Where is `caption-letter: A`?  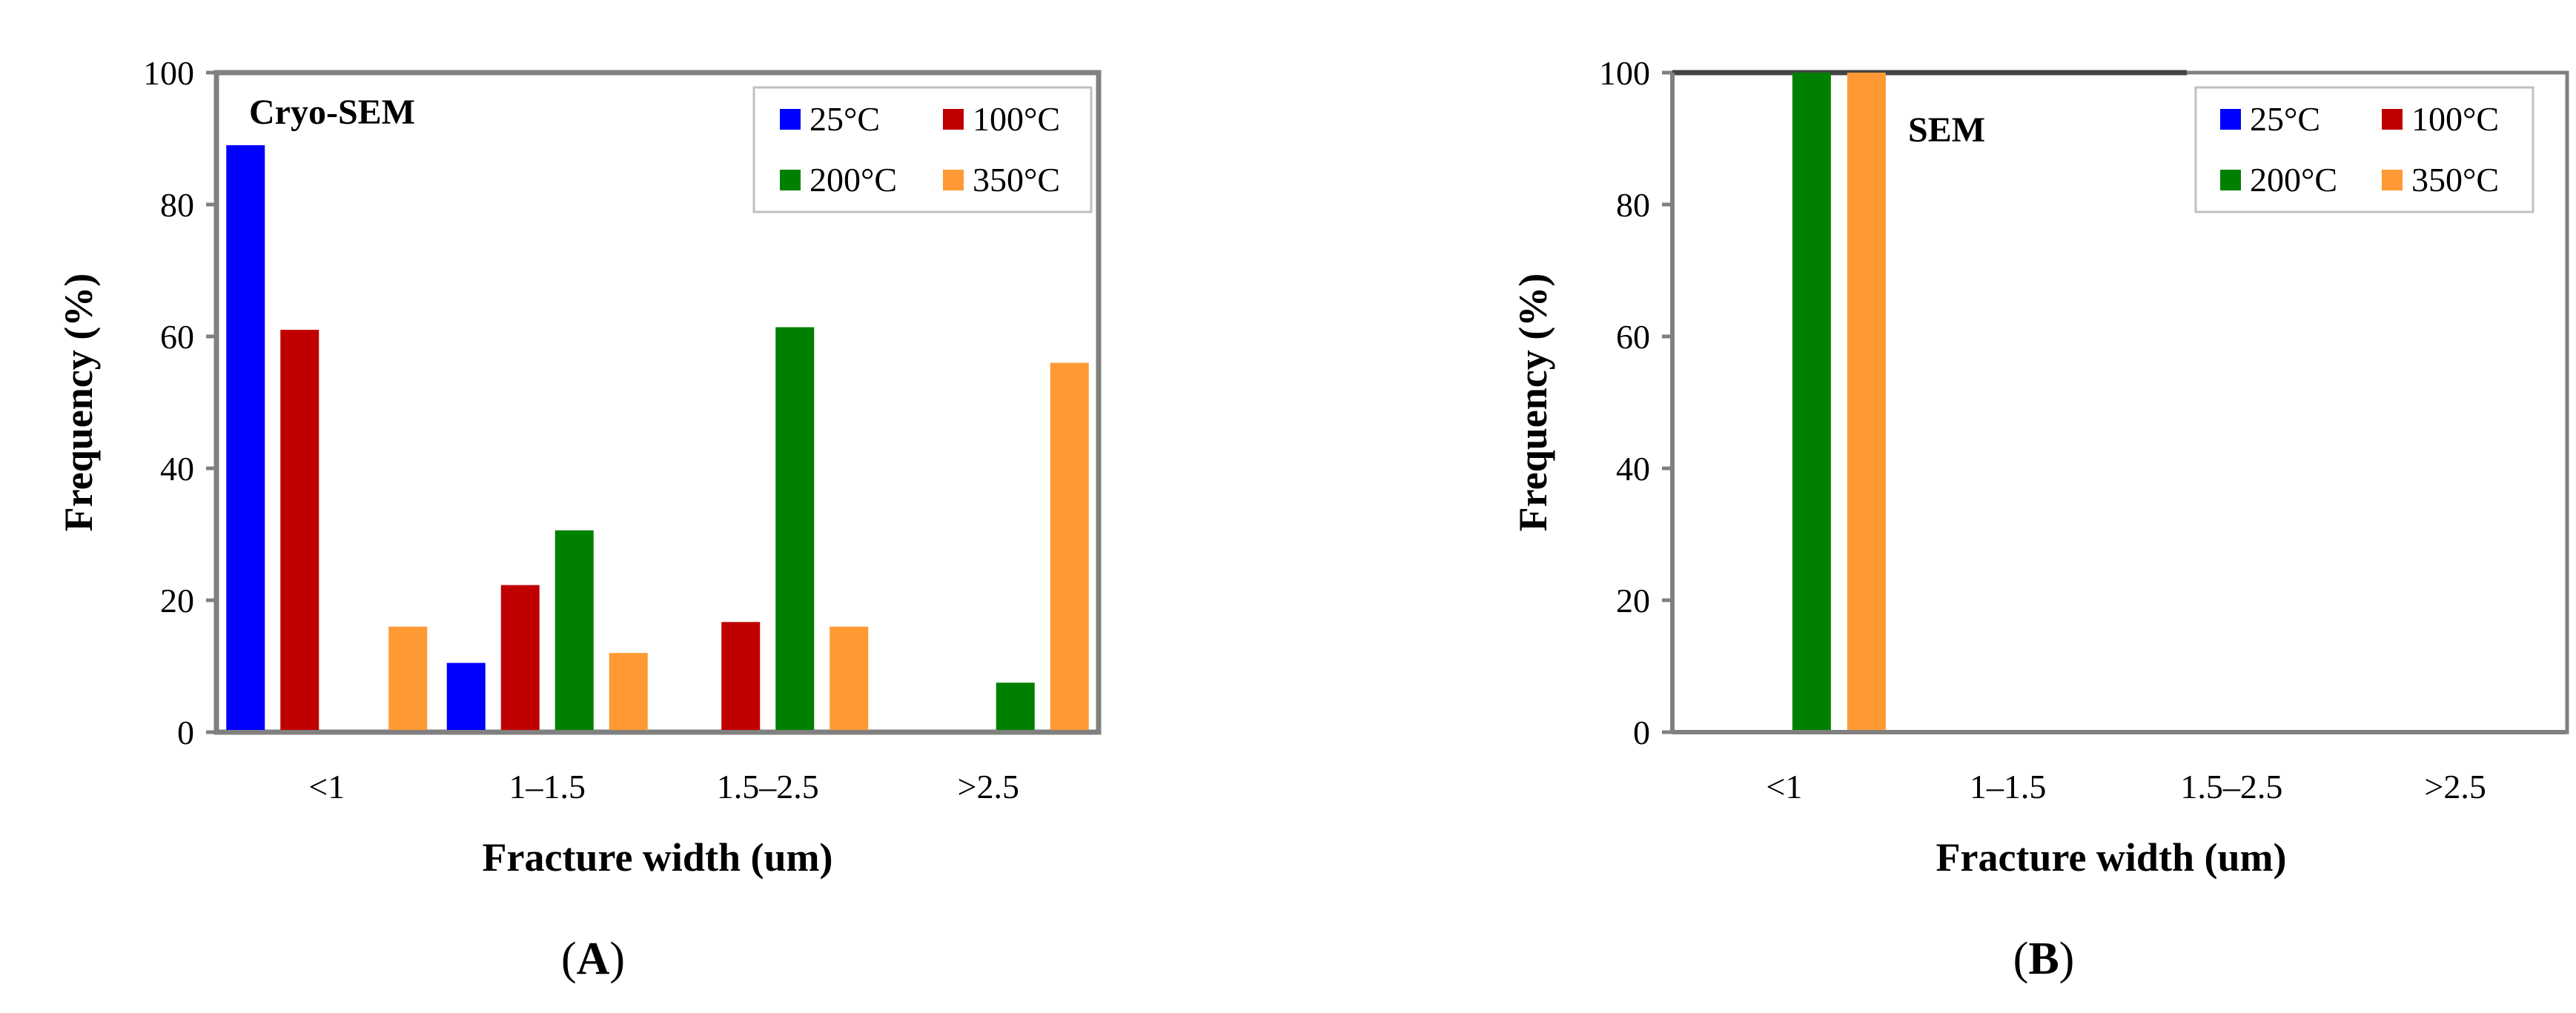
caption-letter: A is located at coordinates (593, 959).